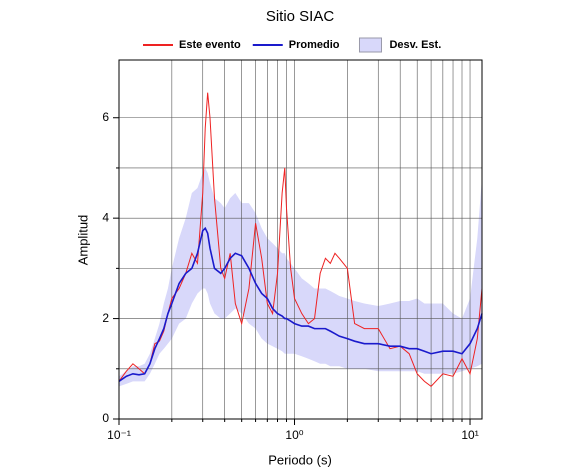 This screenshot has height=475, width=586. What do you see at coordinates (105, 318) in the screenshot?
I see `y-tick-label: 2` at bounding box center [105, 318].